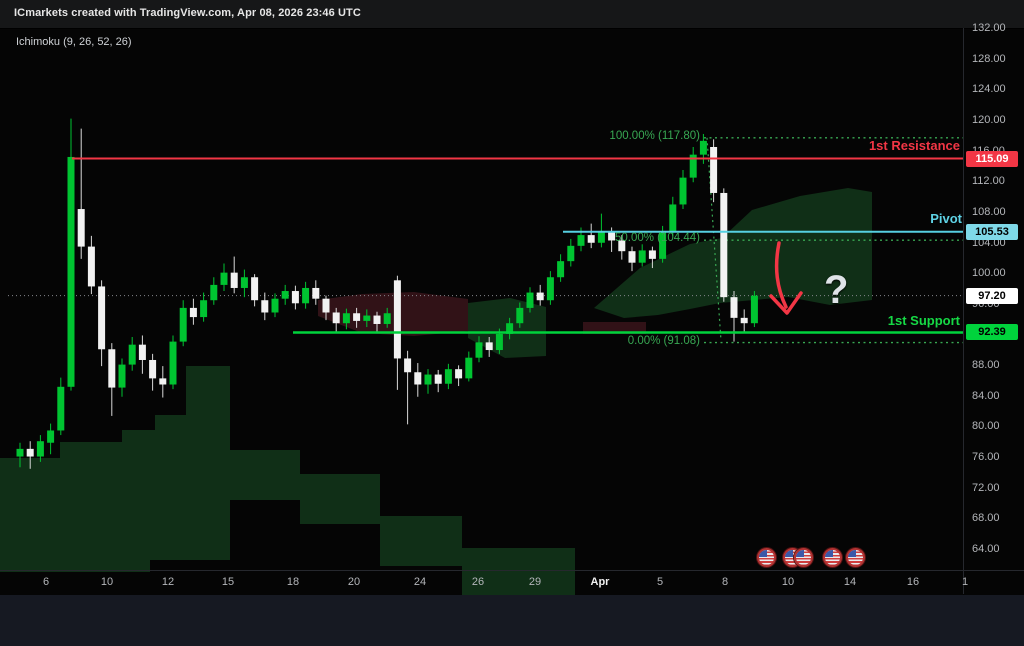  Describe the element at coordinates (228, 582) in the screenshot. I see `time-axis-tick: 15` at that location.